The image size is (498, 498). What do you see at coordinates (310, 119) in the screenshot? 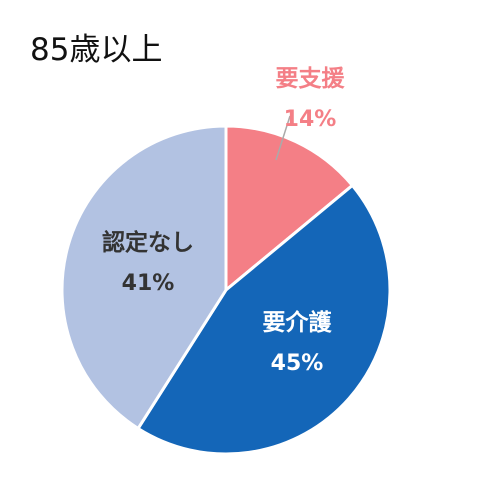
I see `label-support-percent: 14%` at bounding box center [310, 119].